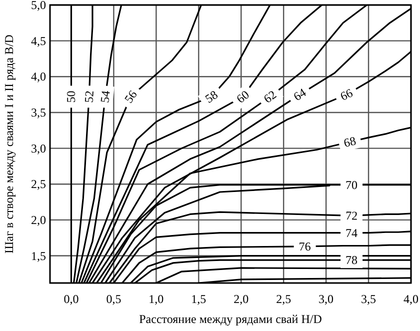 This screenshot has width=420, height=331. I want to click on x-tick-label: 1,5, so click(198, 299).